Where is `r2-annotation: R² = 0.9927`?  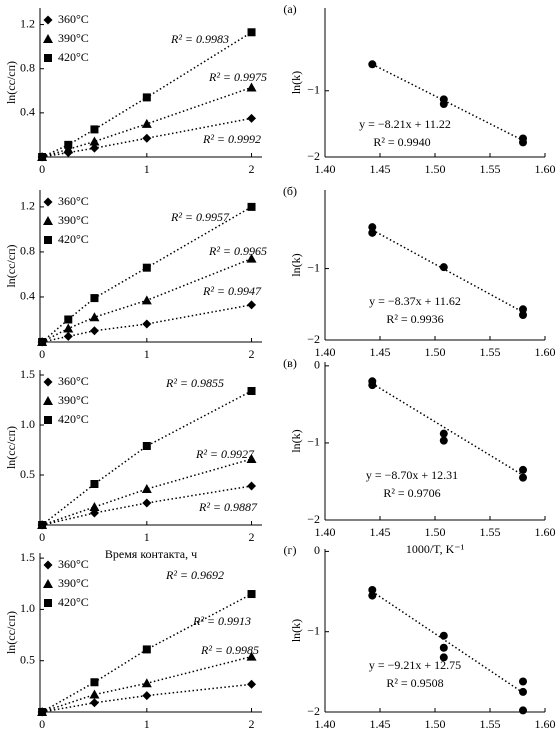
r2-annotation: R² = 0.9927 is located at coordinates (225, 454).